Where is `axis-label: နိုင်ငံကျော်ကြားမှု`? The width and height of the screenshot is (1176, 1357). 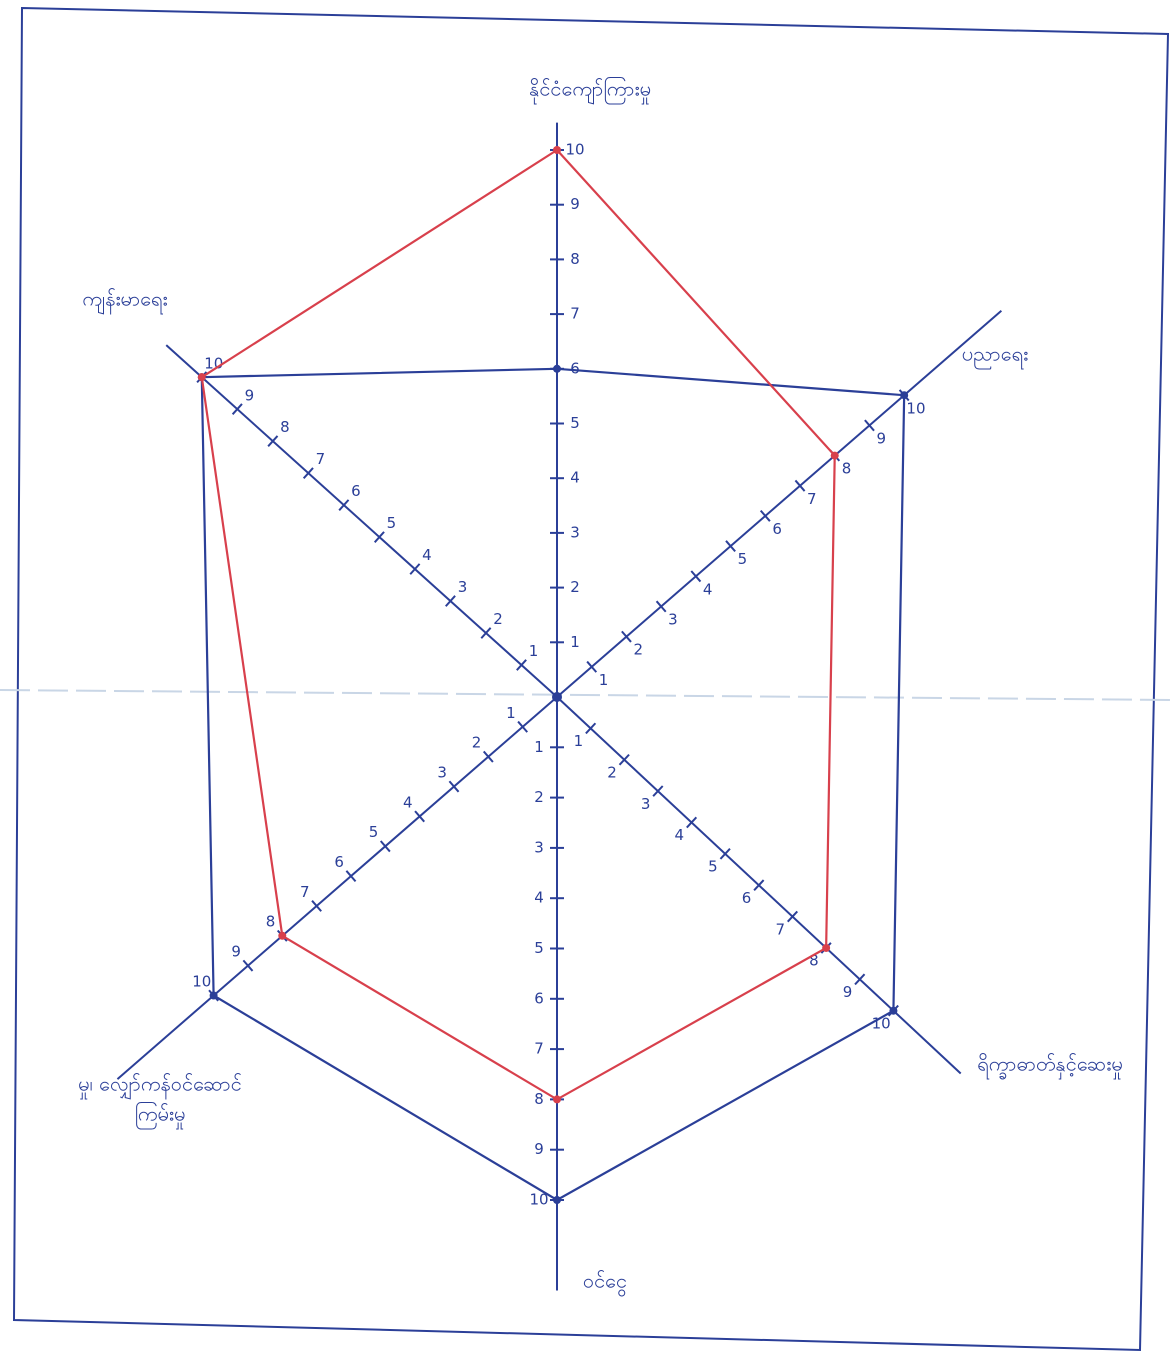 axis-label: နိုင်ငံကျော်ကြားမှု is located at coordinates (590, 91).